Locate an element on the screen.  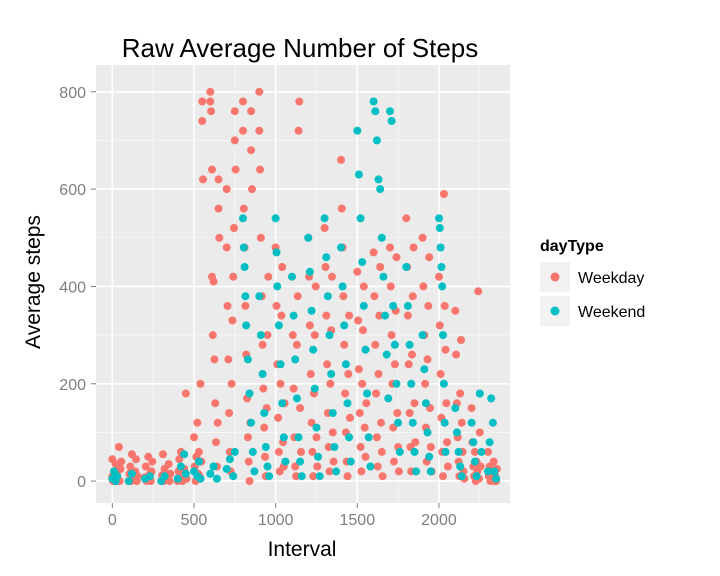
x-axis-title: Interval is located at coordinates (302, 549).